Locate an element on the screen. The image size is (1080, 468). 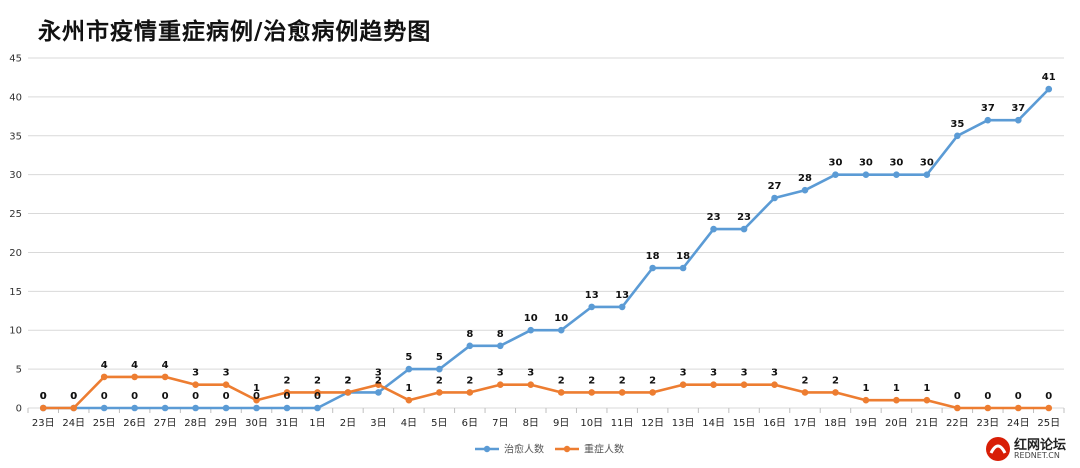
x-tick-label: 12日 is located at coordinates (652, 423).